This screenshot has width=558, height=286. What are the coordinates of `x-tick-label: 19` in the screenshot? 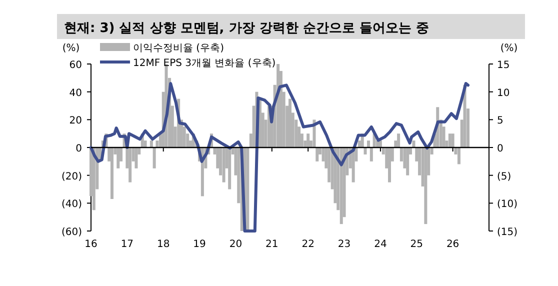 It's located at (199, 244).